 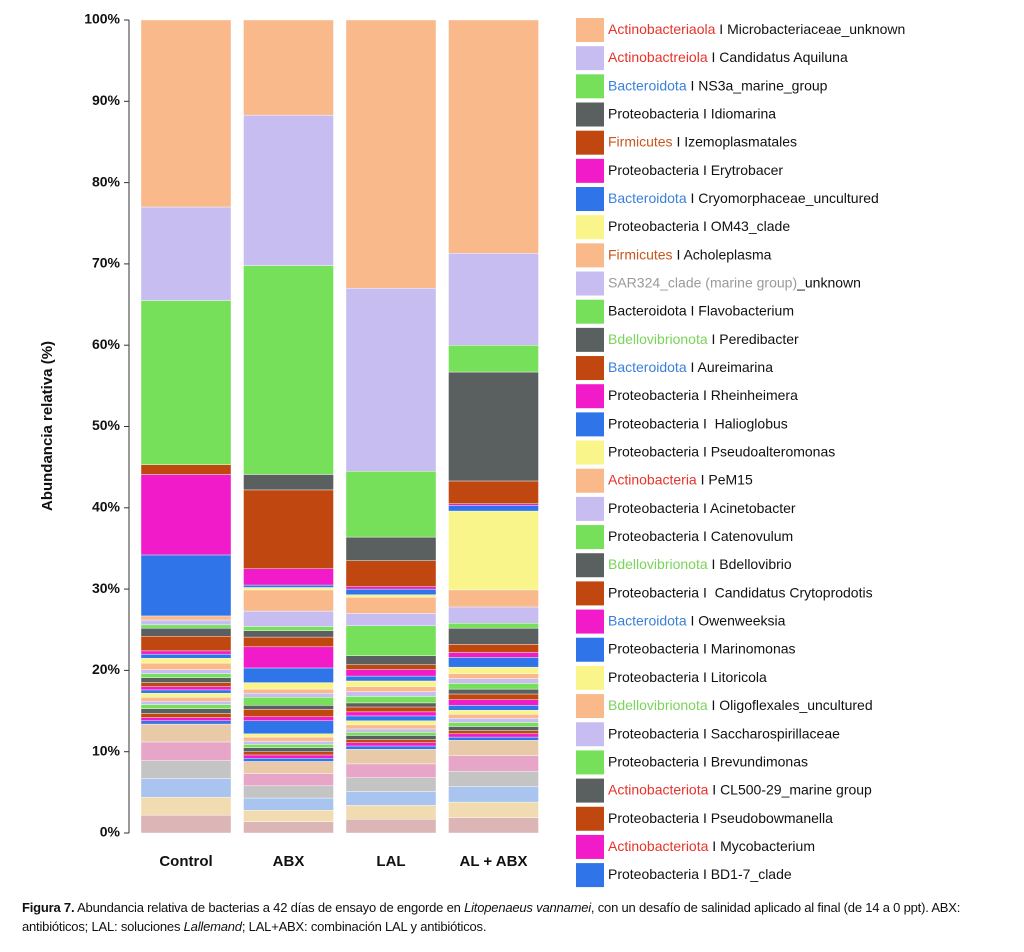 I want to click on legend-label: Proteobacteria I Saccharospirillaceae, so click(x=724, y=733).